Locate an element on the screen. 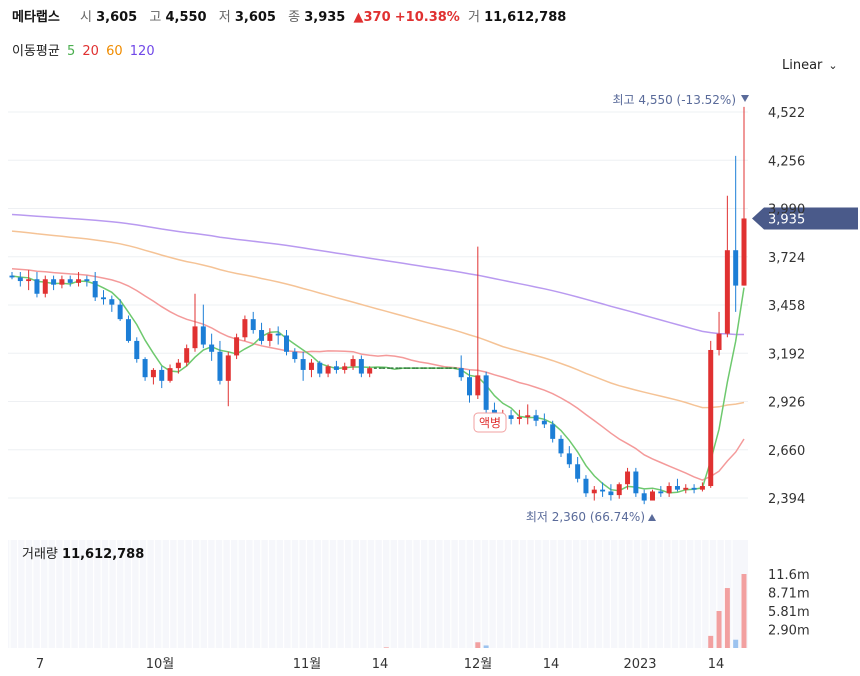  low-label: 저 is located at coordinates (224, 17).